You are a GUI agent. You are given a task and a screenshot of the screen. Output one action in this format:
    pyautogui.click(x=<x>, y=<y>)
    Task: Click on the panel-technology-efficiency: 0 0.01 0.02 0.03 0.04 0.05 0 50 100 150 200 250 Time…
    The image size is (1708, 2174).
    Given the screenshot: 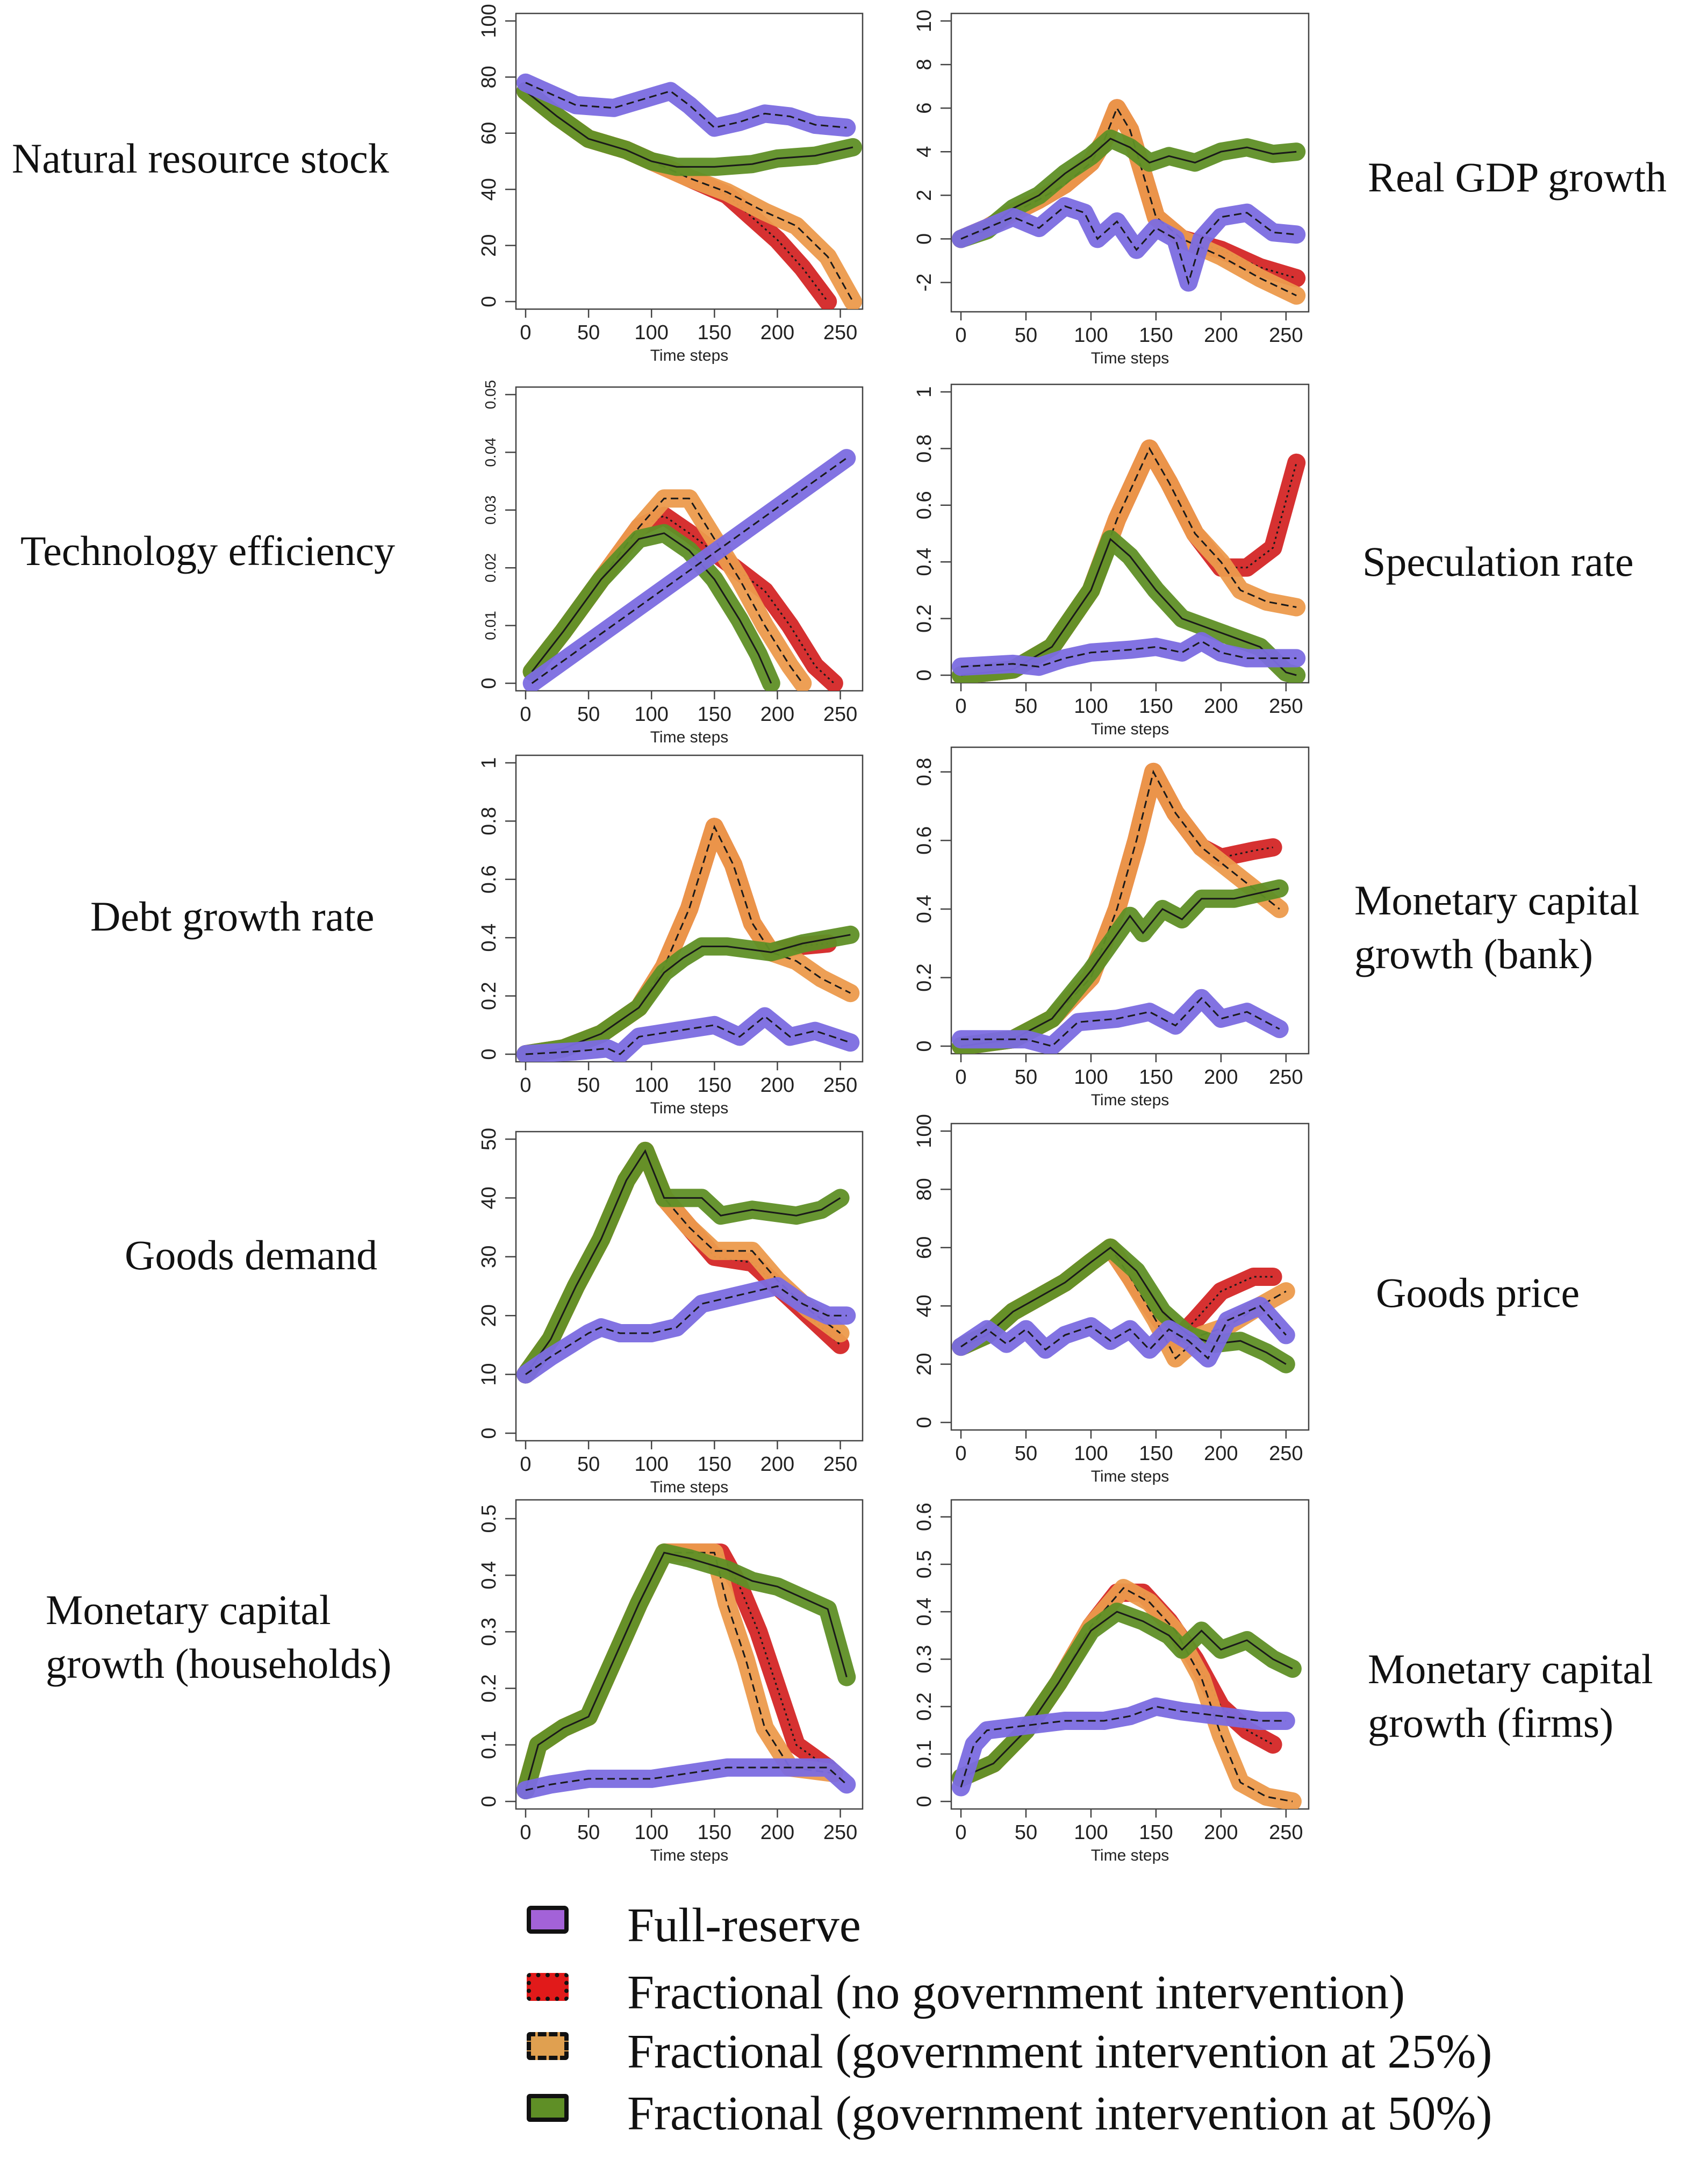 What is the action you would take?
    pyautogui.click(x=671, y=563)
    